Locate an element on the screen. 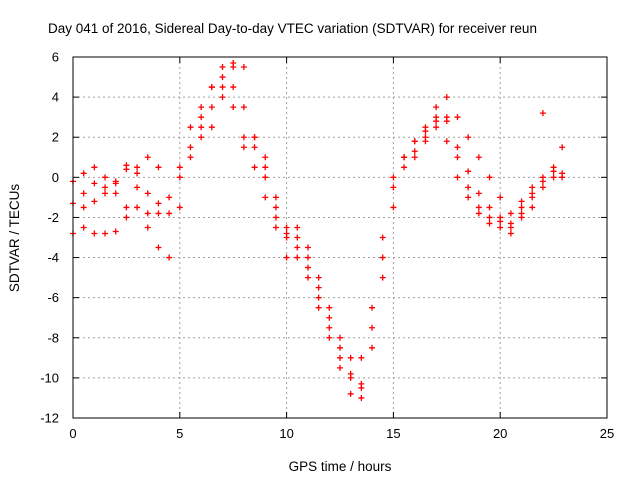 Image resolution: width=640 pixels, height=480 pixels. x-tick-label: 0 is located at coordinates (72, 433).